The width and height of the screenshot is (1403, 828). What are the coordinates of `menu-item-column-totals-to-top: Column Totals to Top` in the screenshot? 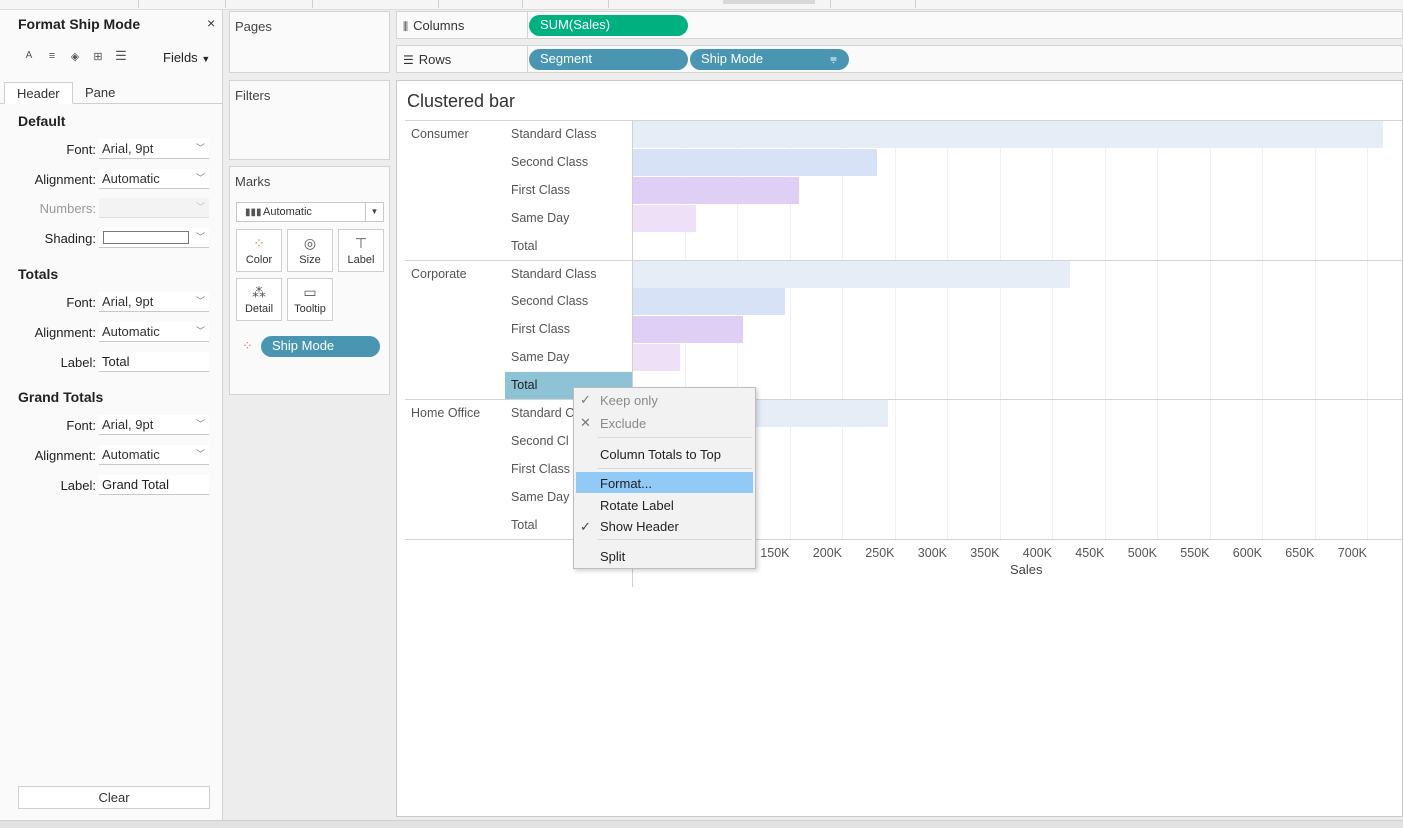 It's located at (660, 454).